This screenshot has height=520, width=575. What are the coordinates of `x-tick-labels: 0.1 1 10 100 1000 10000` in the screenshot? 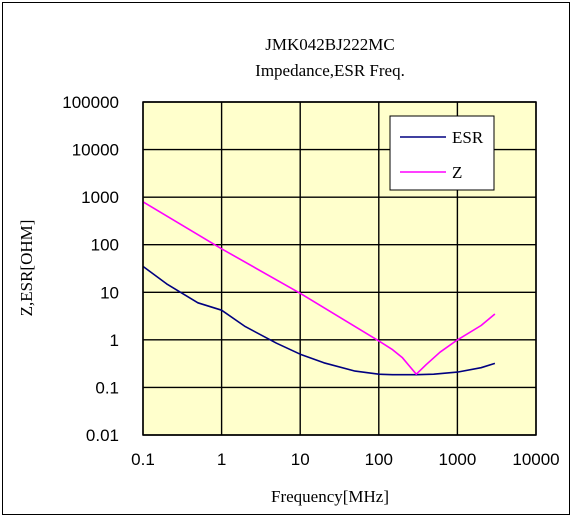 It's located at (345, 459).